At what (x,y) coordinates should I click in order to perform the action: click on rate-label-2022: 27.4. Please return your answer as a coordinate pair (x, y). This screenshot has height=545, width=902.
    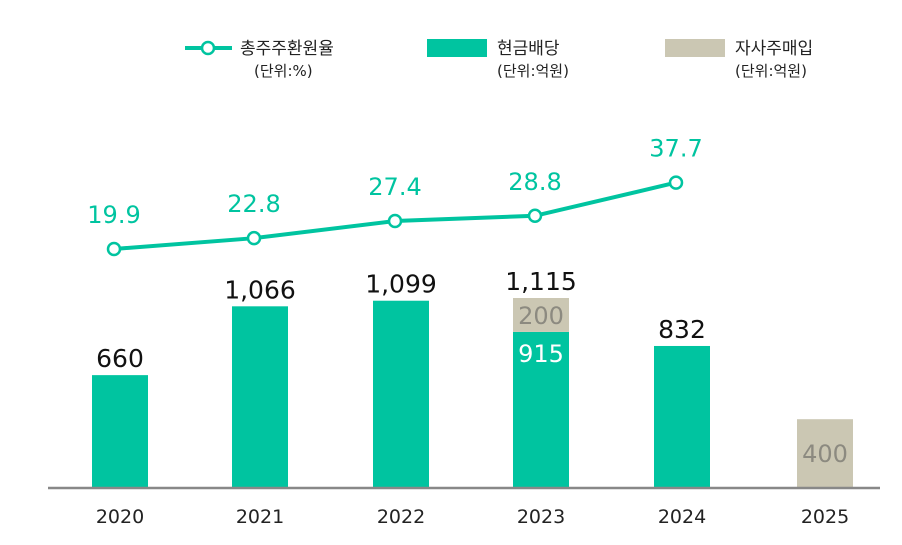
    Looking at the image, I should click on (394, 187).